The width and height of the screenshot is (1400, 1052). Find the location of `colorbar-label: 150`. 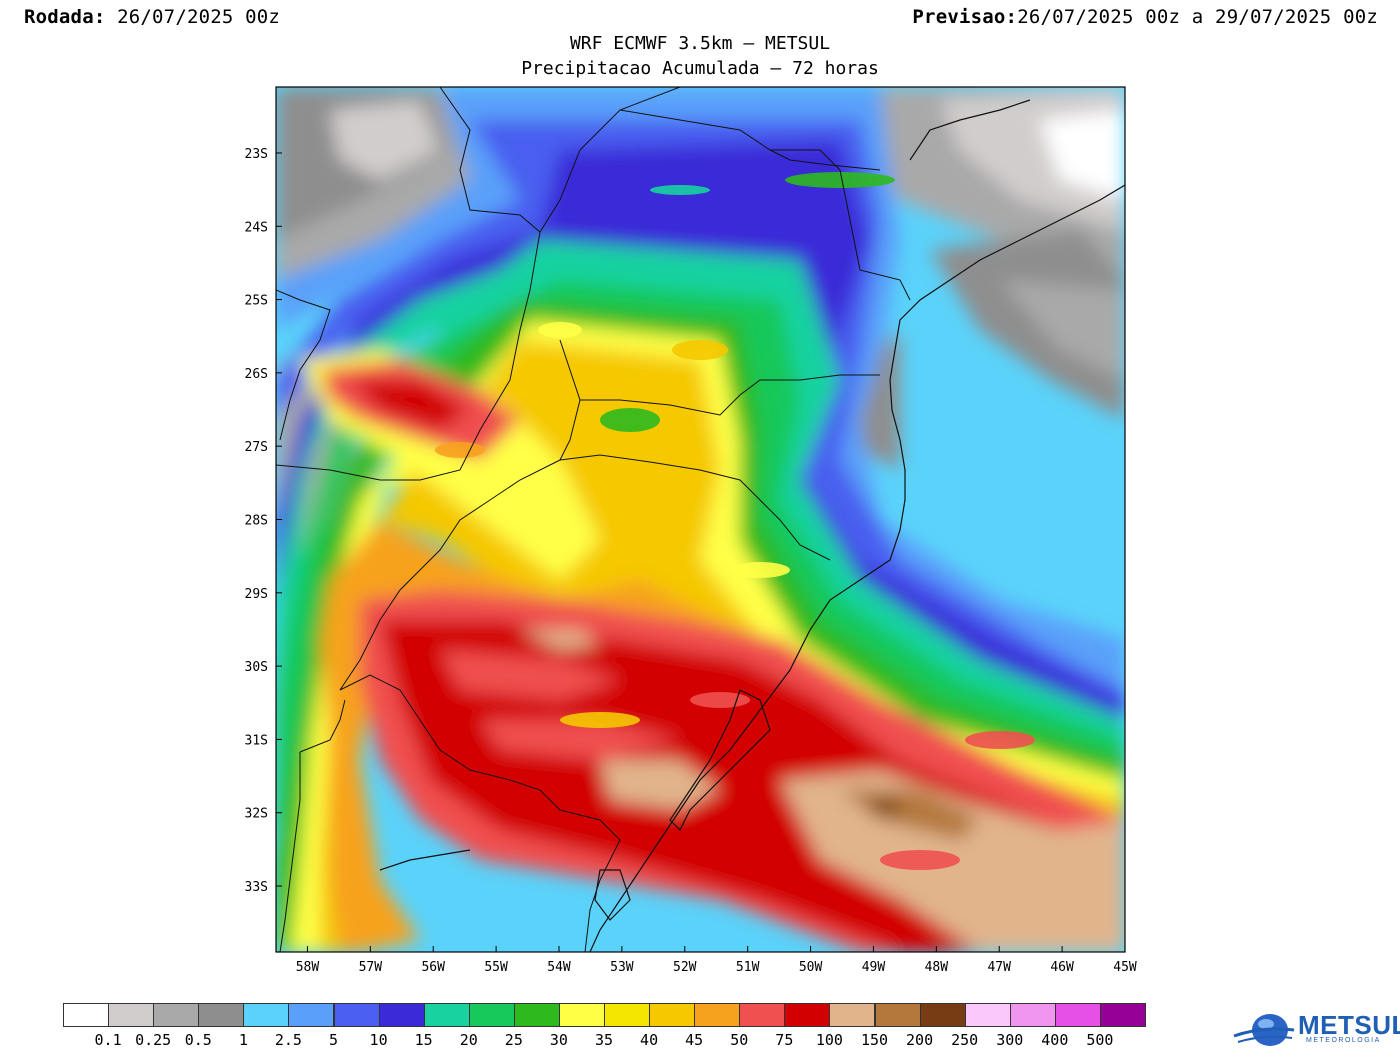

colorbar-label: 150 is located at coordinates (874, 1040).